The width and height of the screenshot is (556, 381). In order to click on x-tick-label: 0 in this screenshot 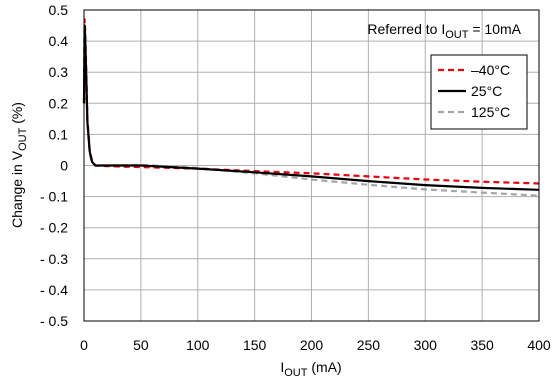, I will do `click(84, 345)`.